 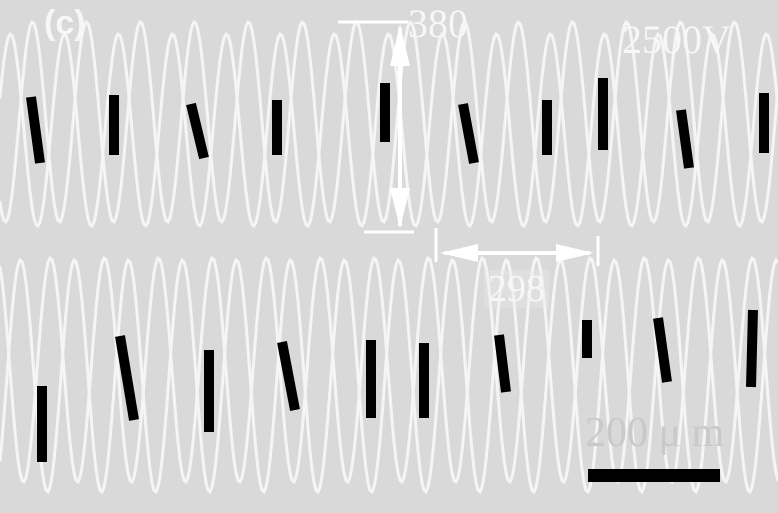 I want to click on panel-label: (c), so click(x=65, y=23).